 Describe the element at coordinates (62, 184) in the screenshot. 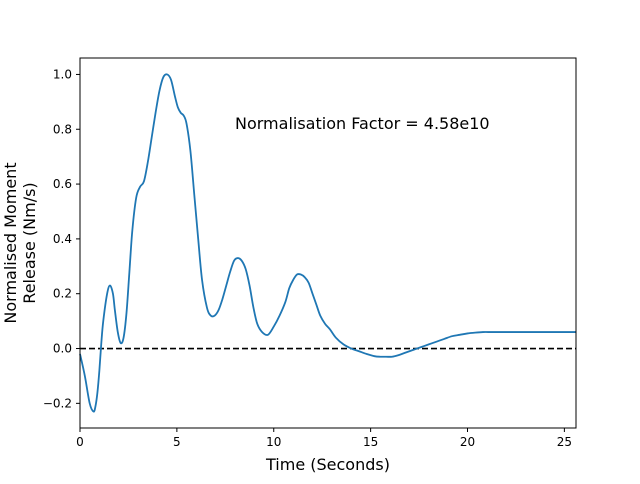

I see `y-tick-label: 0.6` at that location.